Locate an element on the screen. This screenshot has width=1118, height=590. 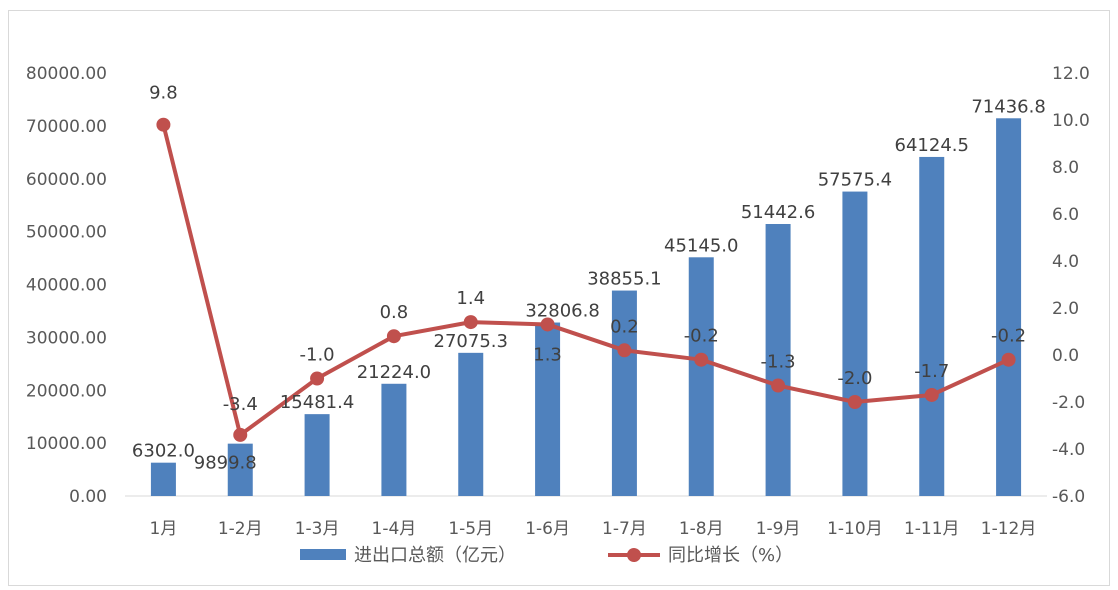
x-axis-category-label: 1-12月 is located at coordinates (1009, 529).